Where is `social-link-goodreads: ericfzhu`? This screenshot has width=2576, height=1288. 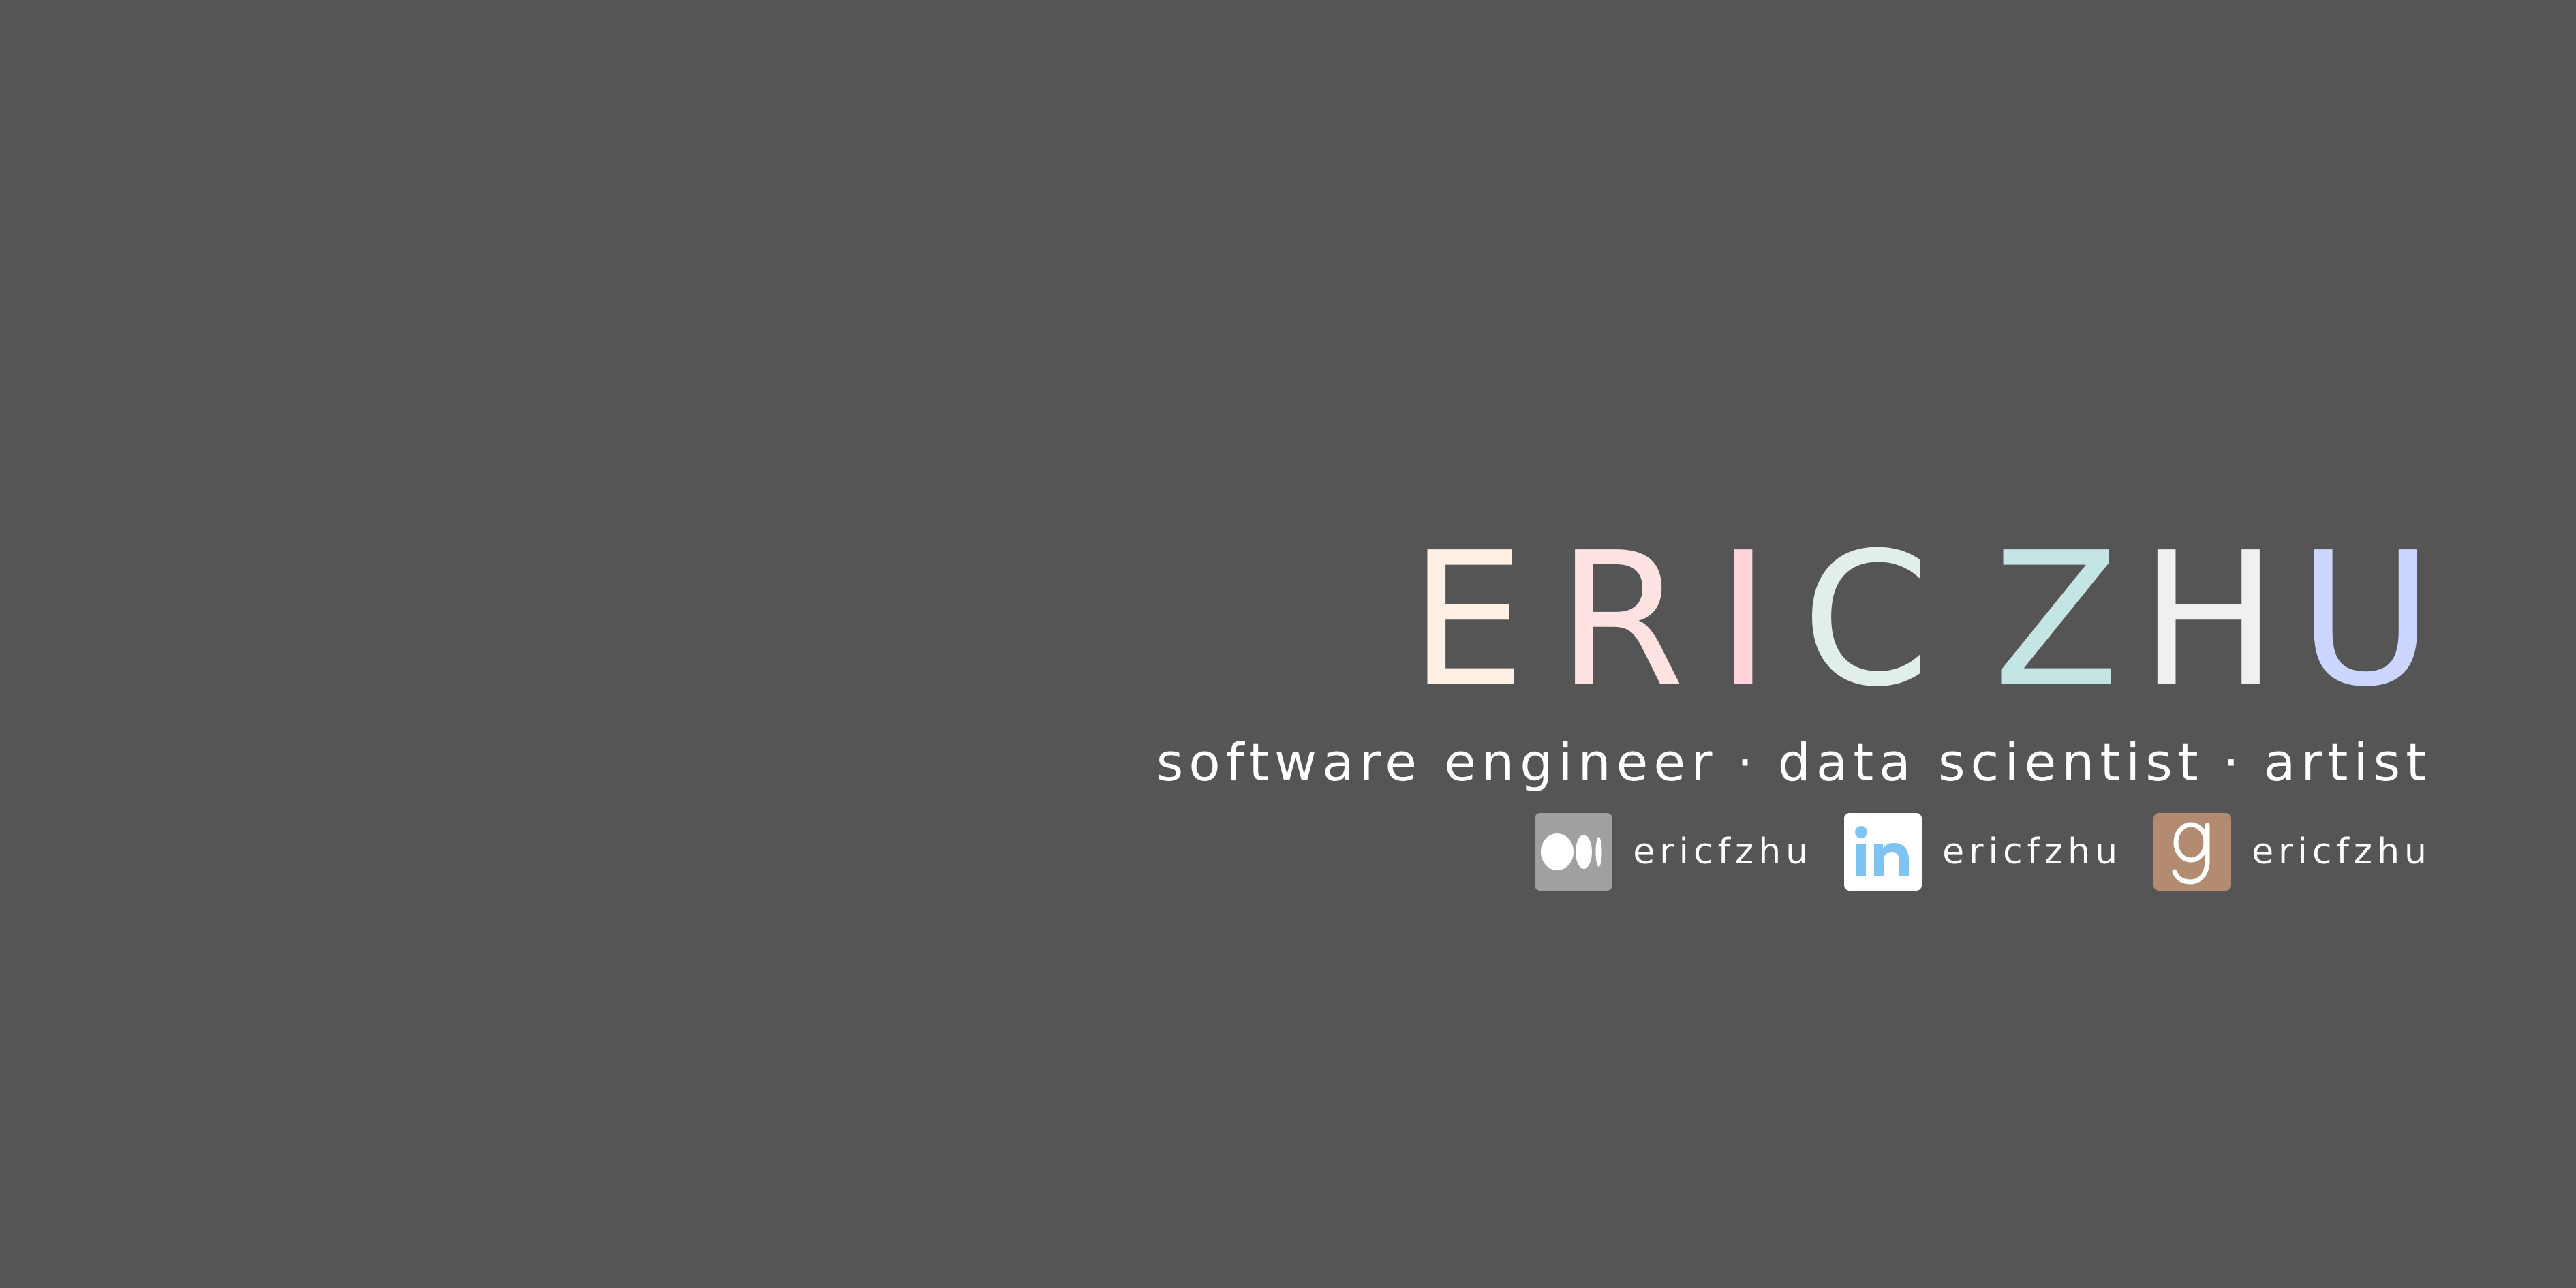 social-link-goodreads: ericfzhu is located at coordinates (2292, 852).